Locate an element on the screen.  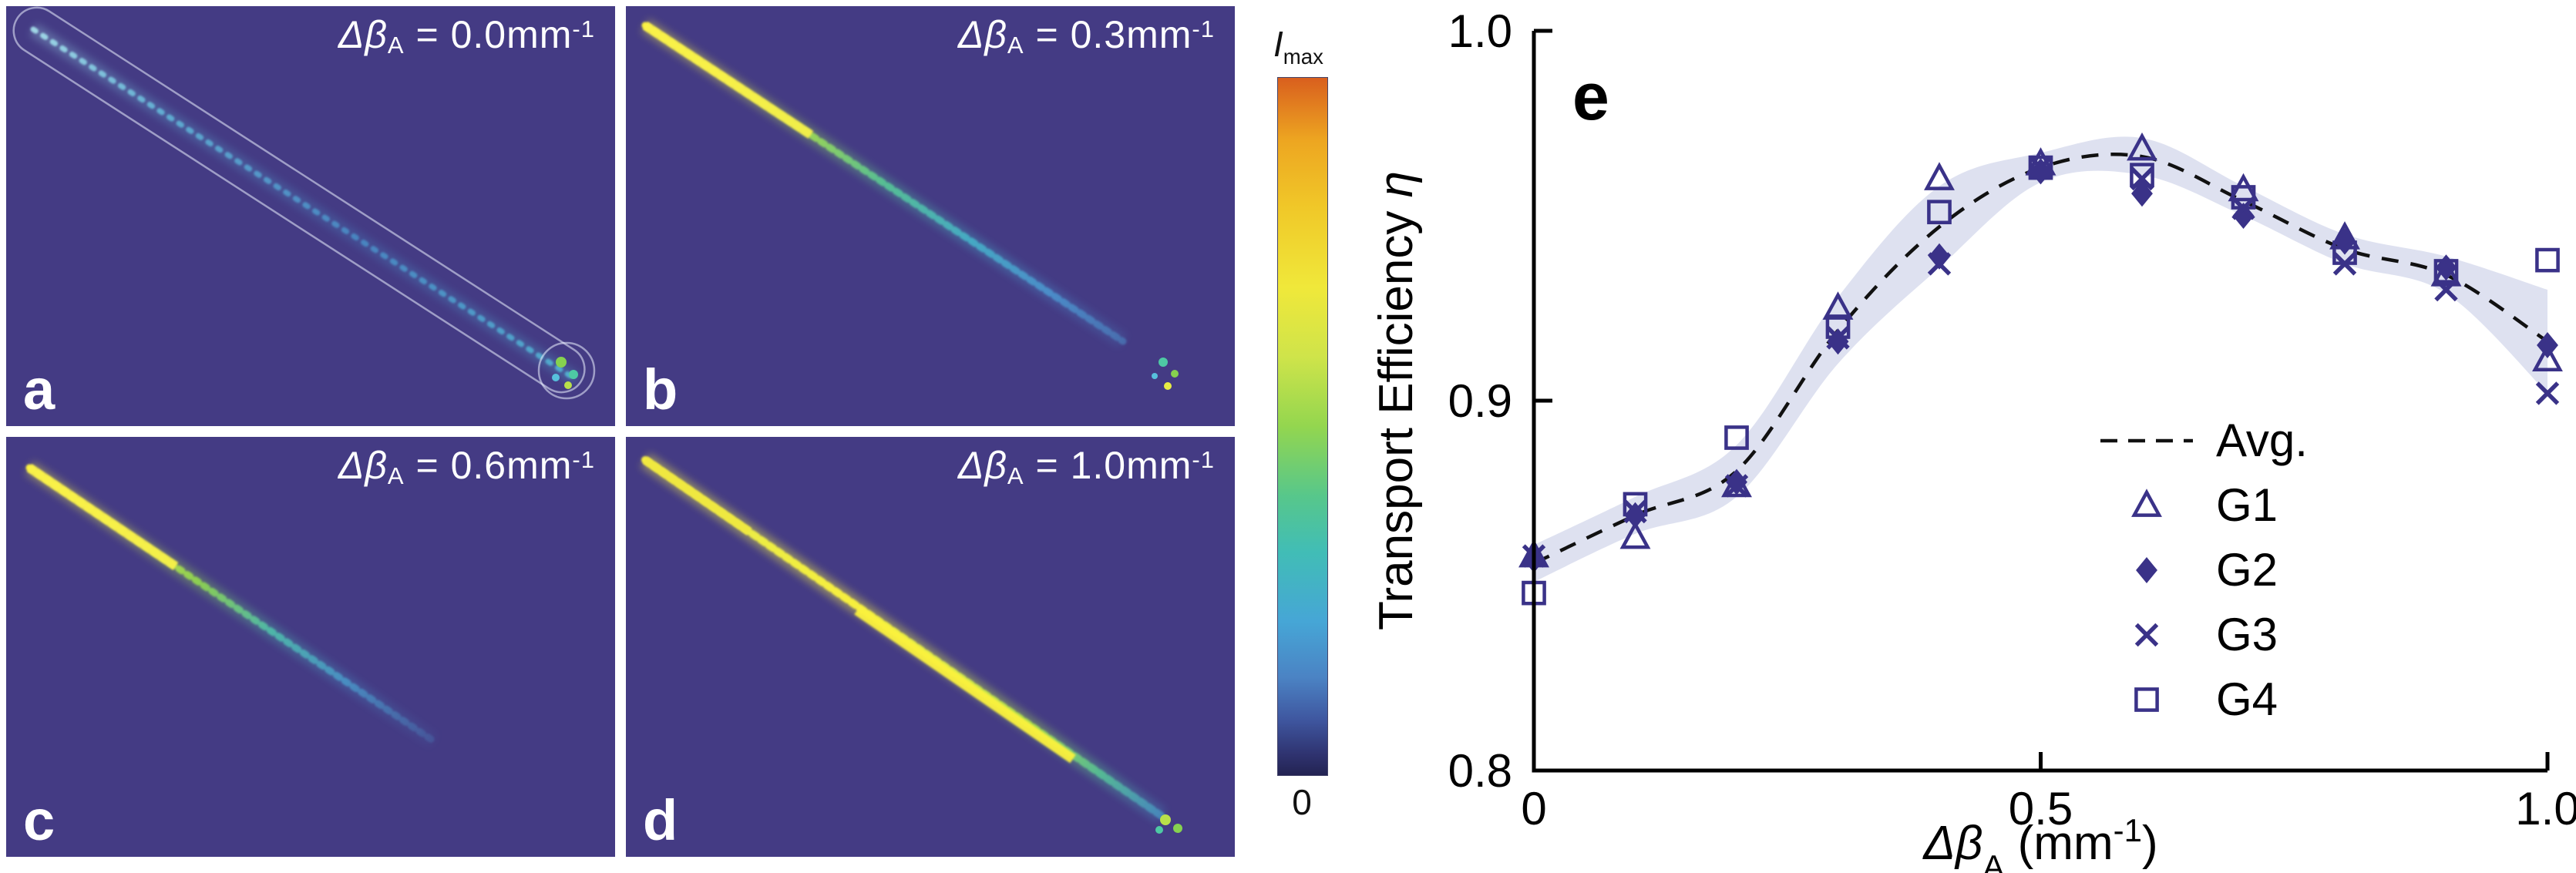
y-tick-label: 0.8 is located at coordinates (1480, 771).